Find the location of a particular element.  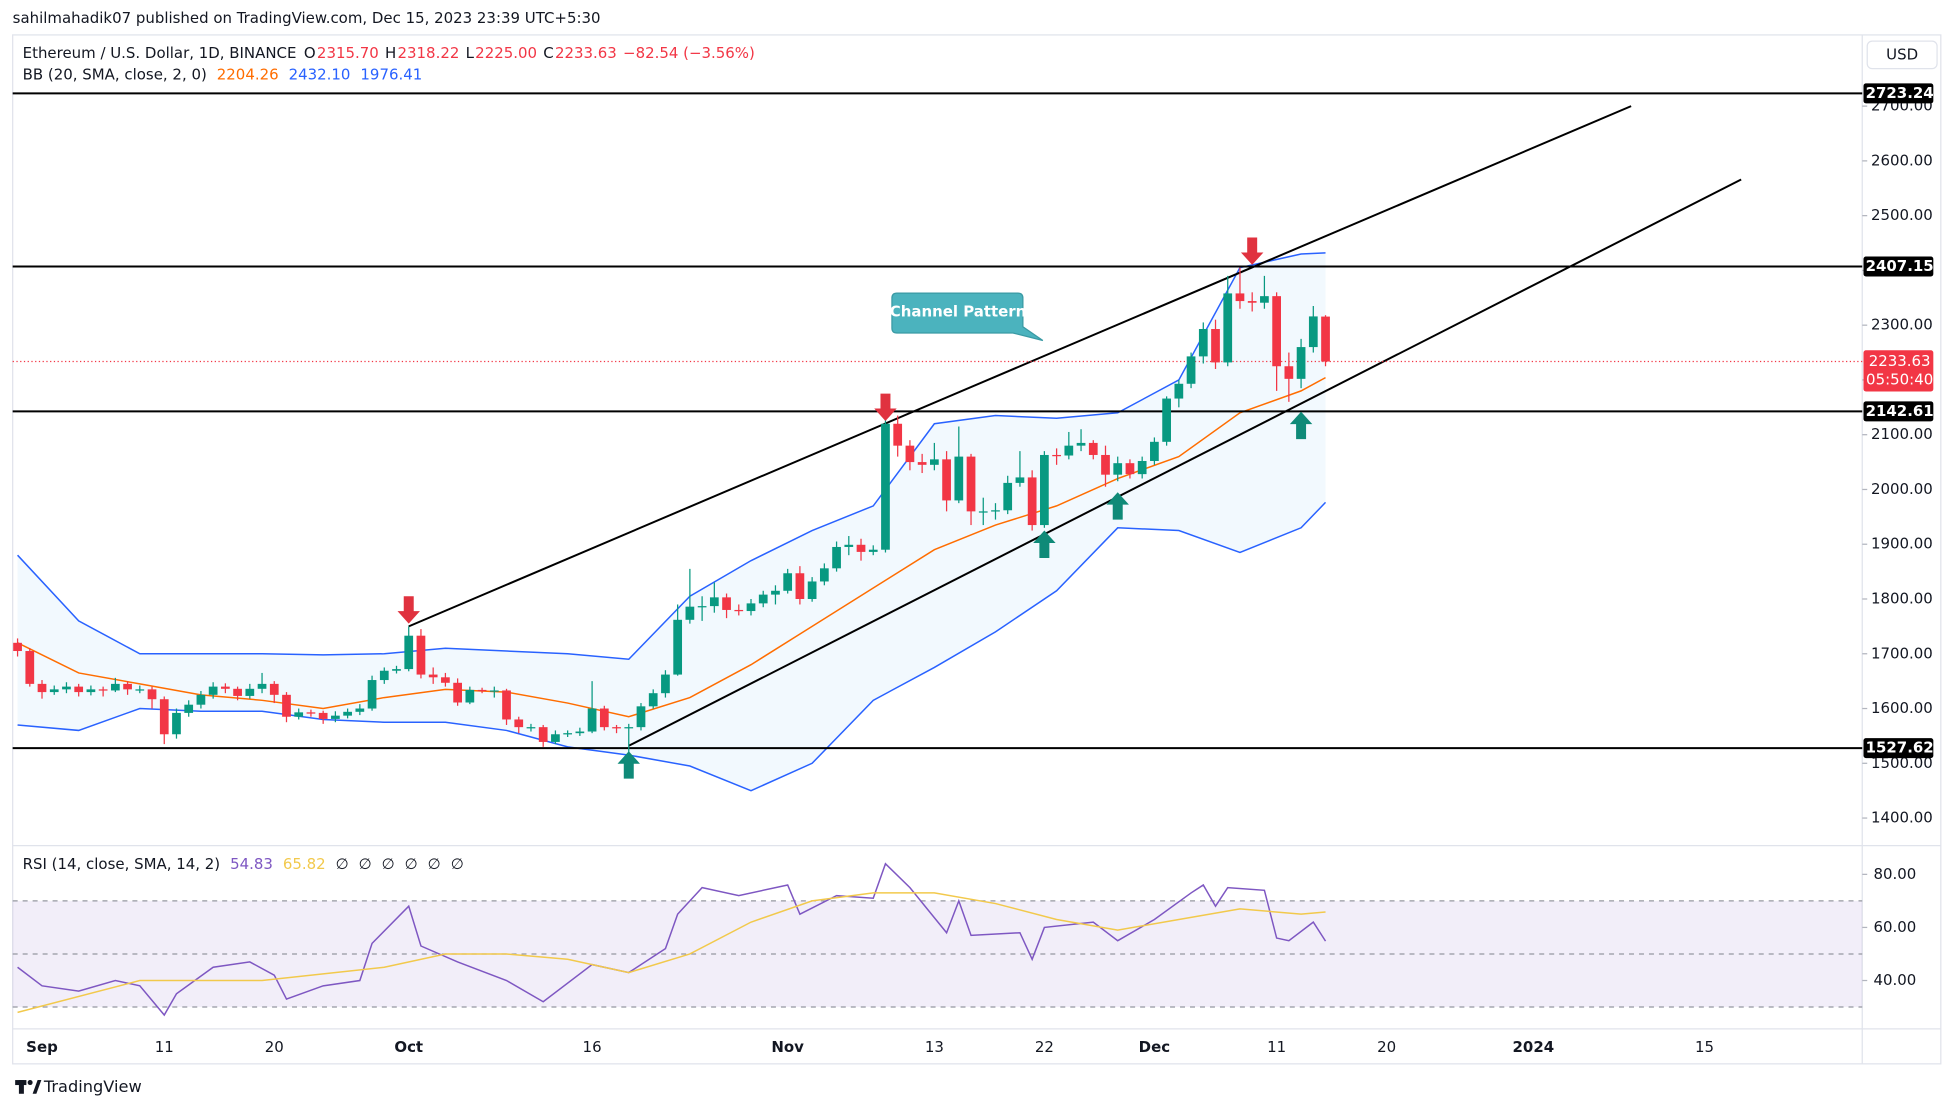

legend-value: 2318.22 is located at coordinates (429, 53).